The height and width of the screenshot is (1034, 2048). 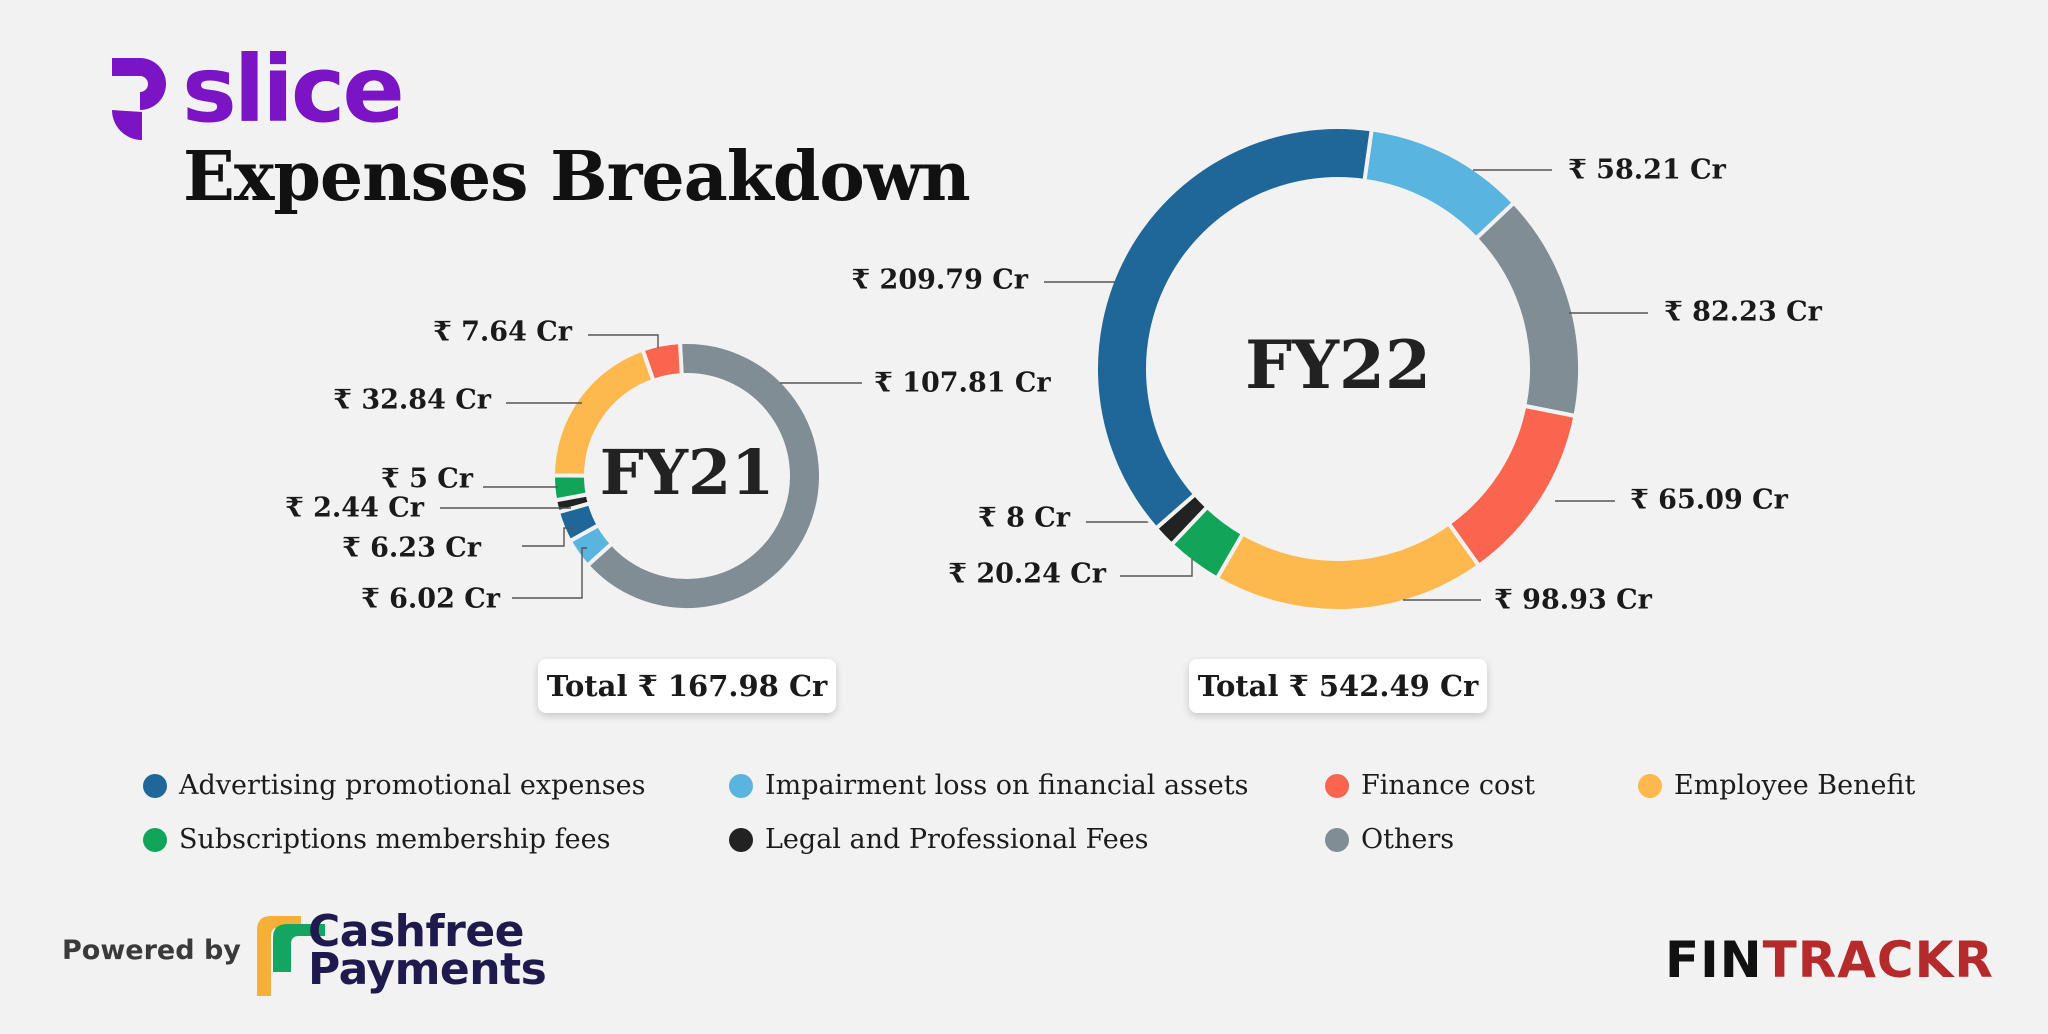 I want to click on legend-item-impairment: Impairment loss on financial assets, so click(x=988, y=785).